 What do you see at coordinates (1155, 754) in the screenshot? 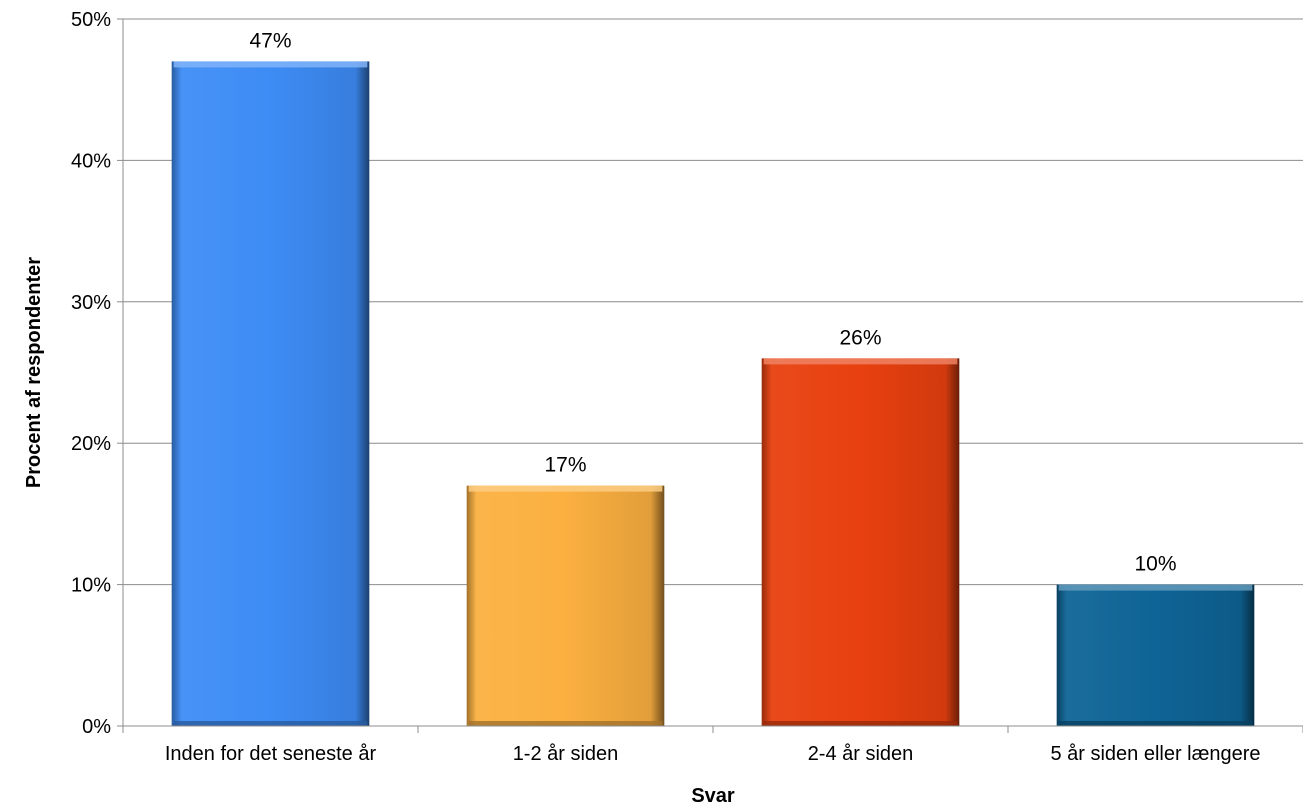
I see `x-tick-label: 5 år siden eller længere` at bounding box center [1155, 754].